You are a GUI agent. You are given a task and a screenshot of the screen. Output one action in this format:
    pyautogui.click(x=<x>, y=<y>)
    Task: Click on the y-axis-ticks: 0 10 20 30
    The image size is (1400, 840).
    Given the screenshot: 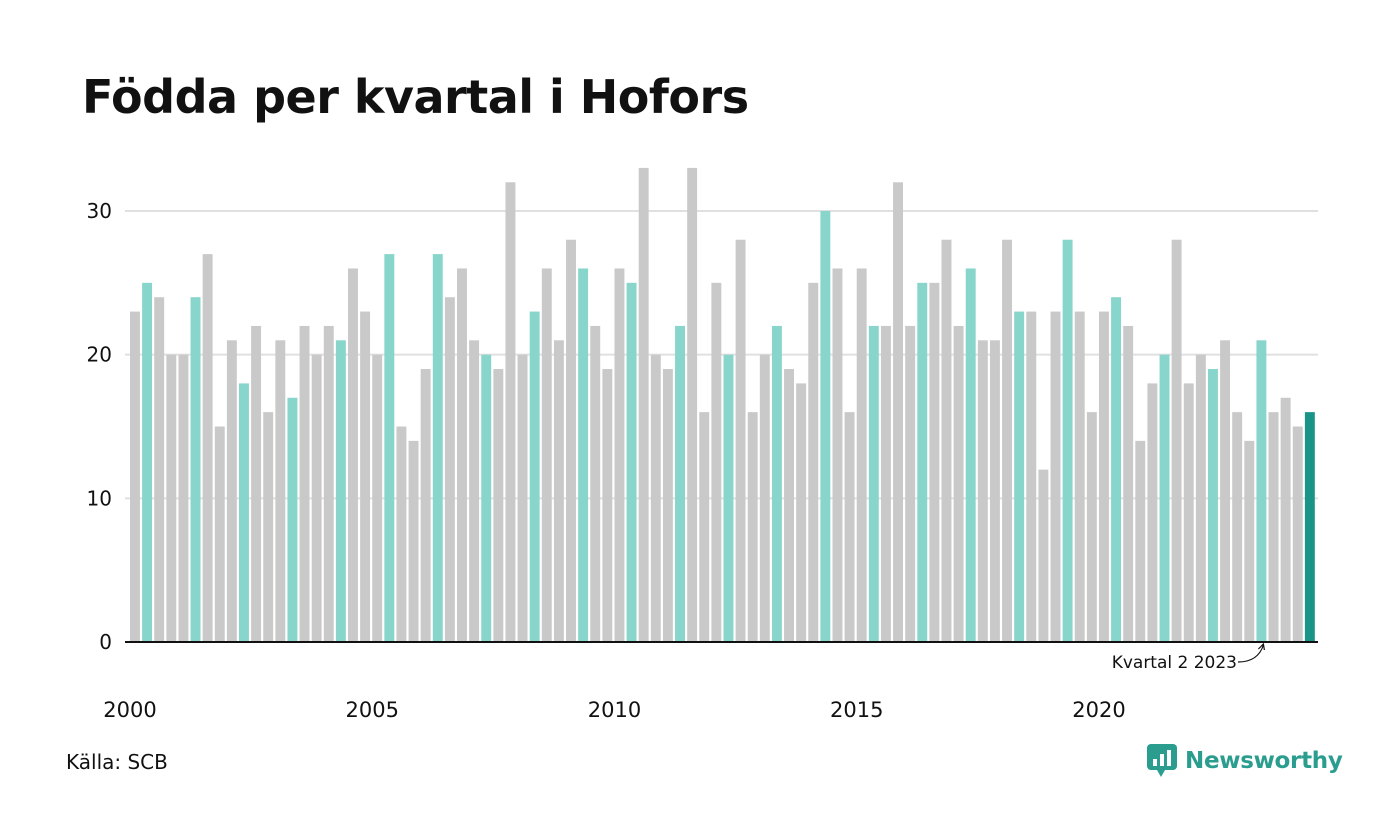 What is the action you would take?
    pyautogui.click(x=99, y=426)
    